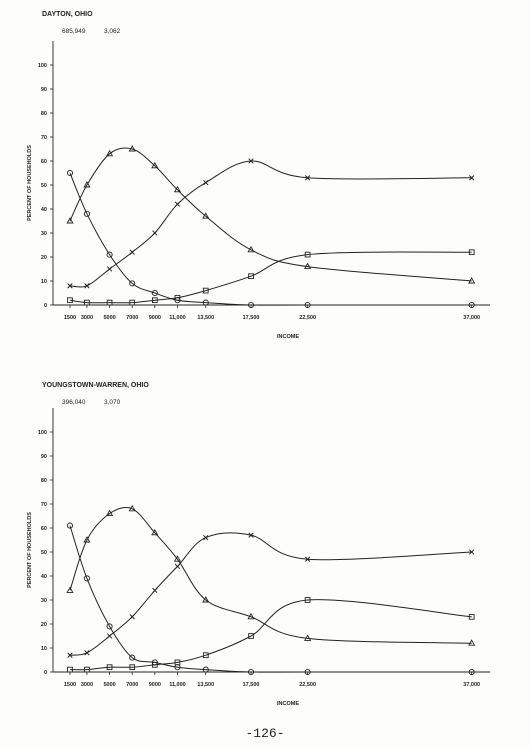  I want to click on header-number: 3,062, so click(112, 31).